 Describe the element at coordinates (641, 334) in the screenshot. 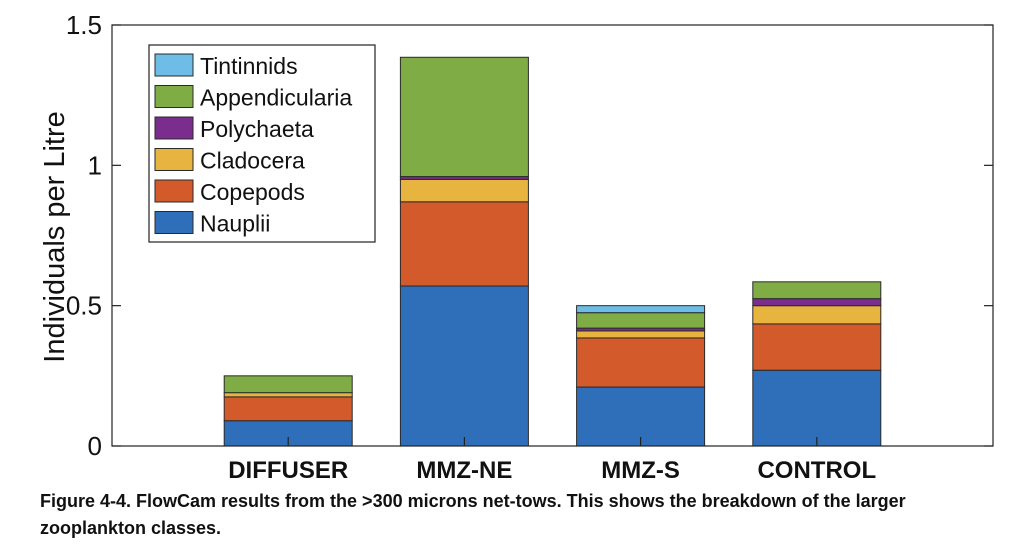

I see `bar-mmz-s-cladocera` at that location.